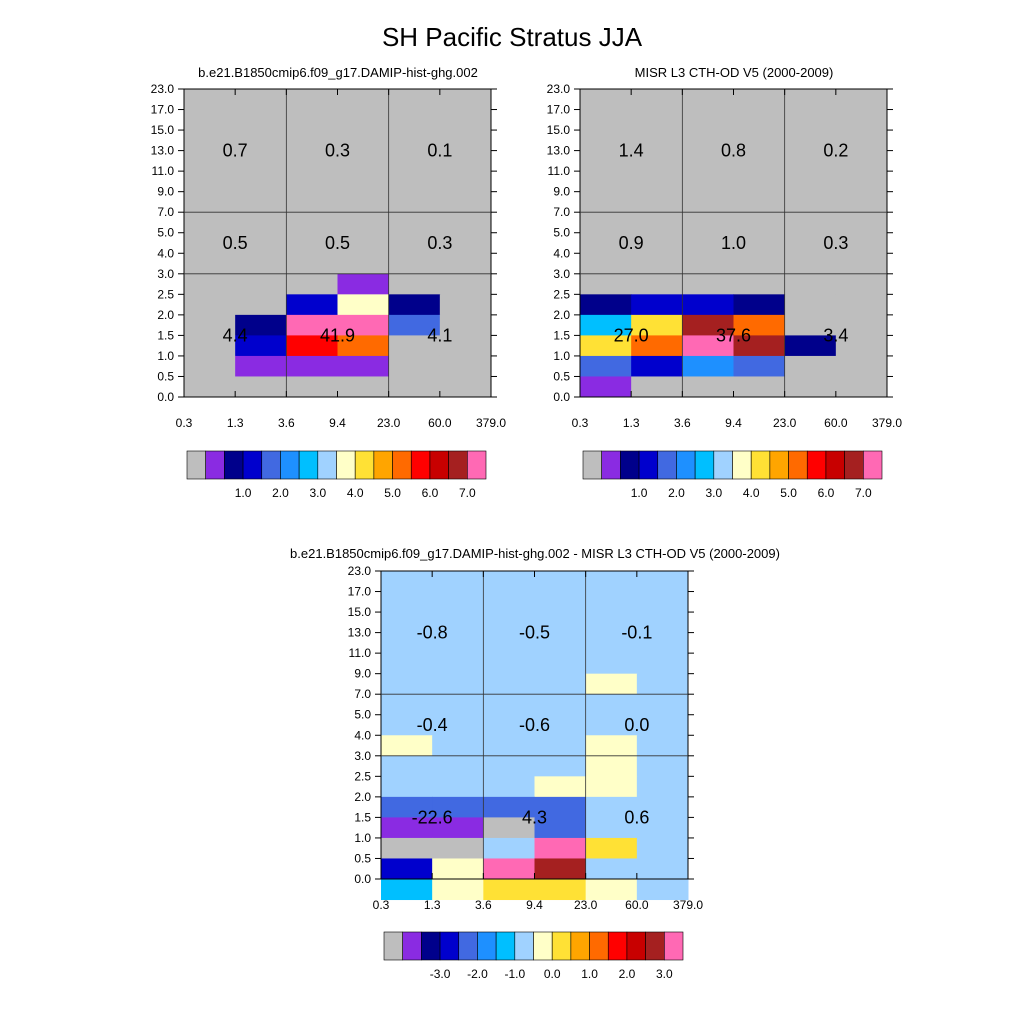 This screenshot has width=1024, height=1024. I want to click on heatmap-cells: -0.8 -0.5 -0.1 -0.4 -0.6 0.0 -22.6 4.3 0.6, so click(534, 735).